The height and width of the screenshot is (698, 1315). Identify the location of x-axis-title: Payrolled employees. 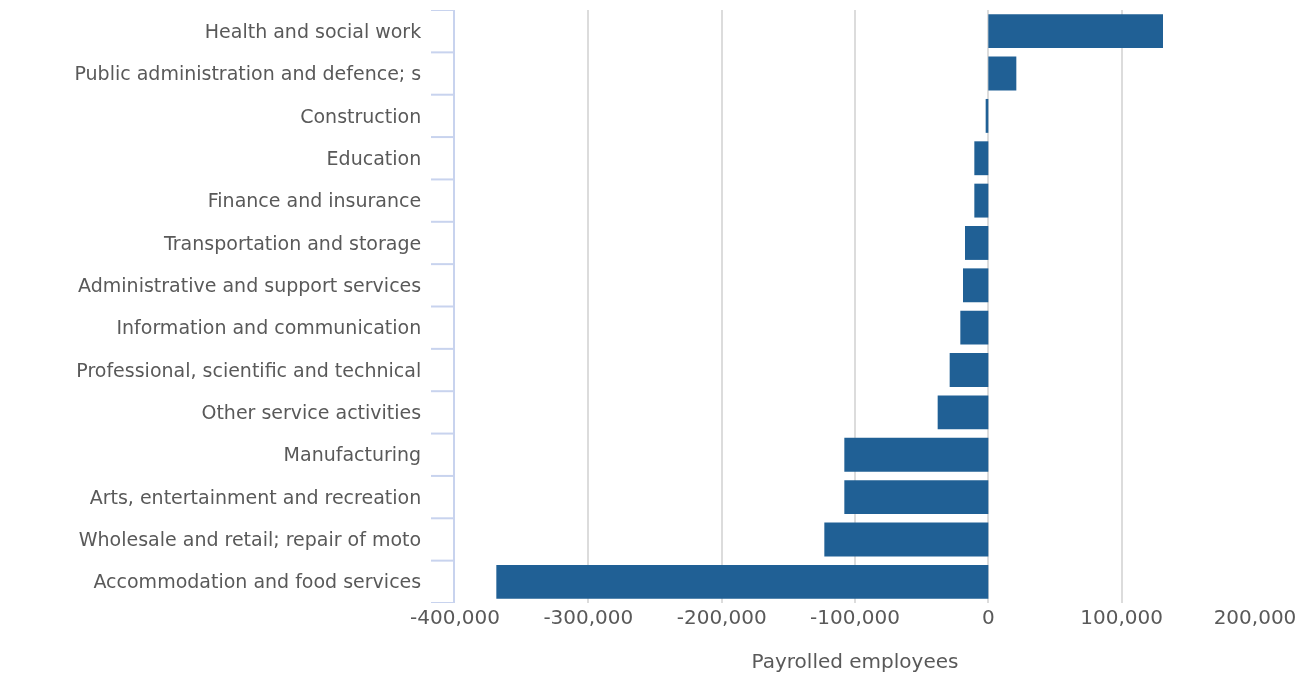
(855, 660).